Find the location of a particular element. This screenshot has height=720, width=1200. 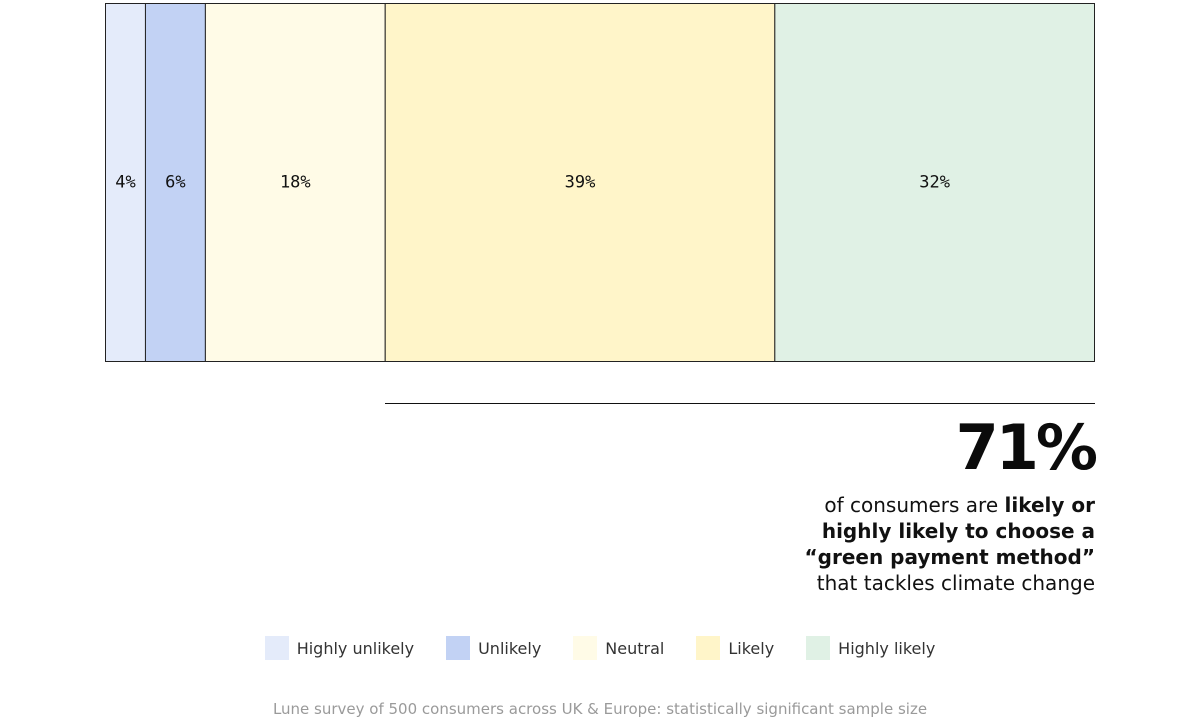

legend-label: Likely is located at coordinates (751, 648).